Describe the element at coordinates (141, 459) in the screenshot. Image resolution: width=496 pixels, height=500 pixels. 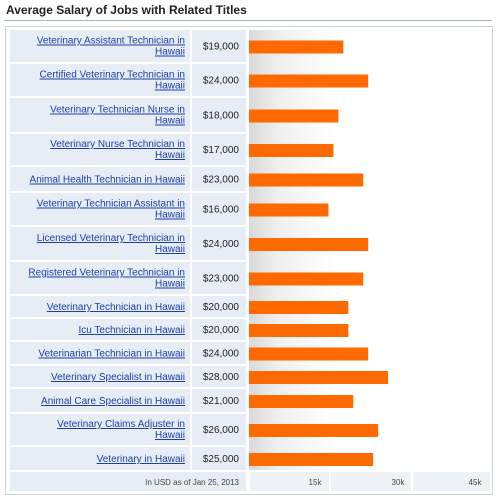
I see `job-title-link: Veterinary in Hawaii` at that location.